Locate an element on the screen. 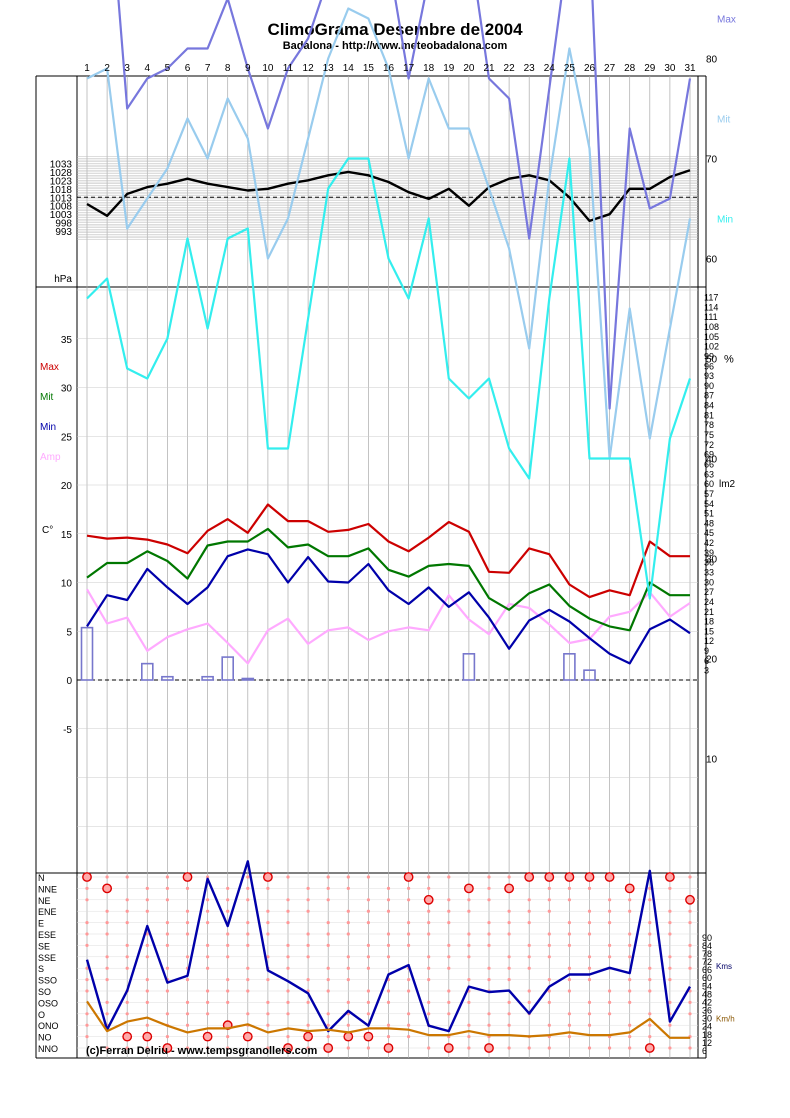 This screenshot has height=1118, width=790. humidity-unit-label: % is located at coordinates (729, 360).